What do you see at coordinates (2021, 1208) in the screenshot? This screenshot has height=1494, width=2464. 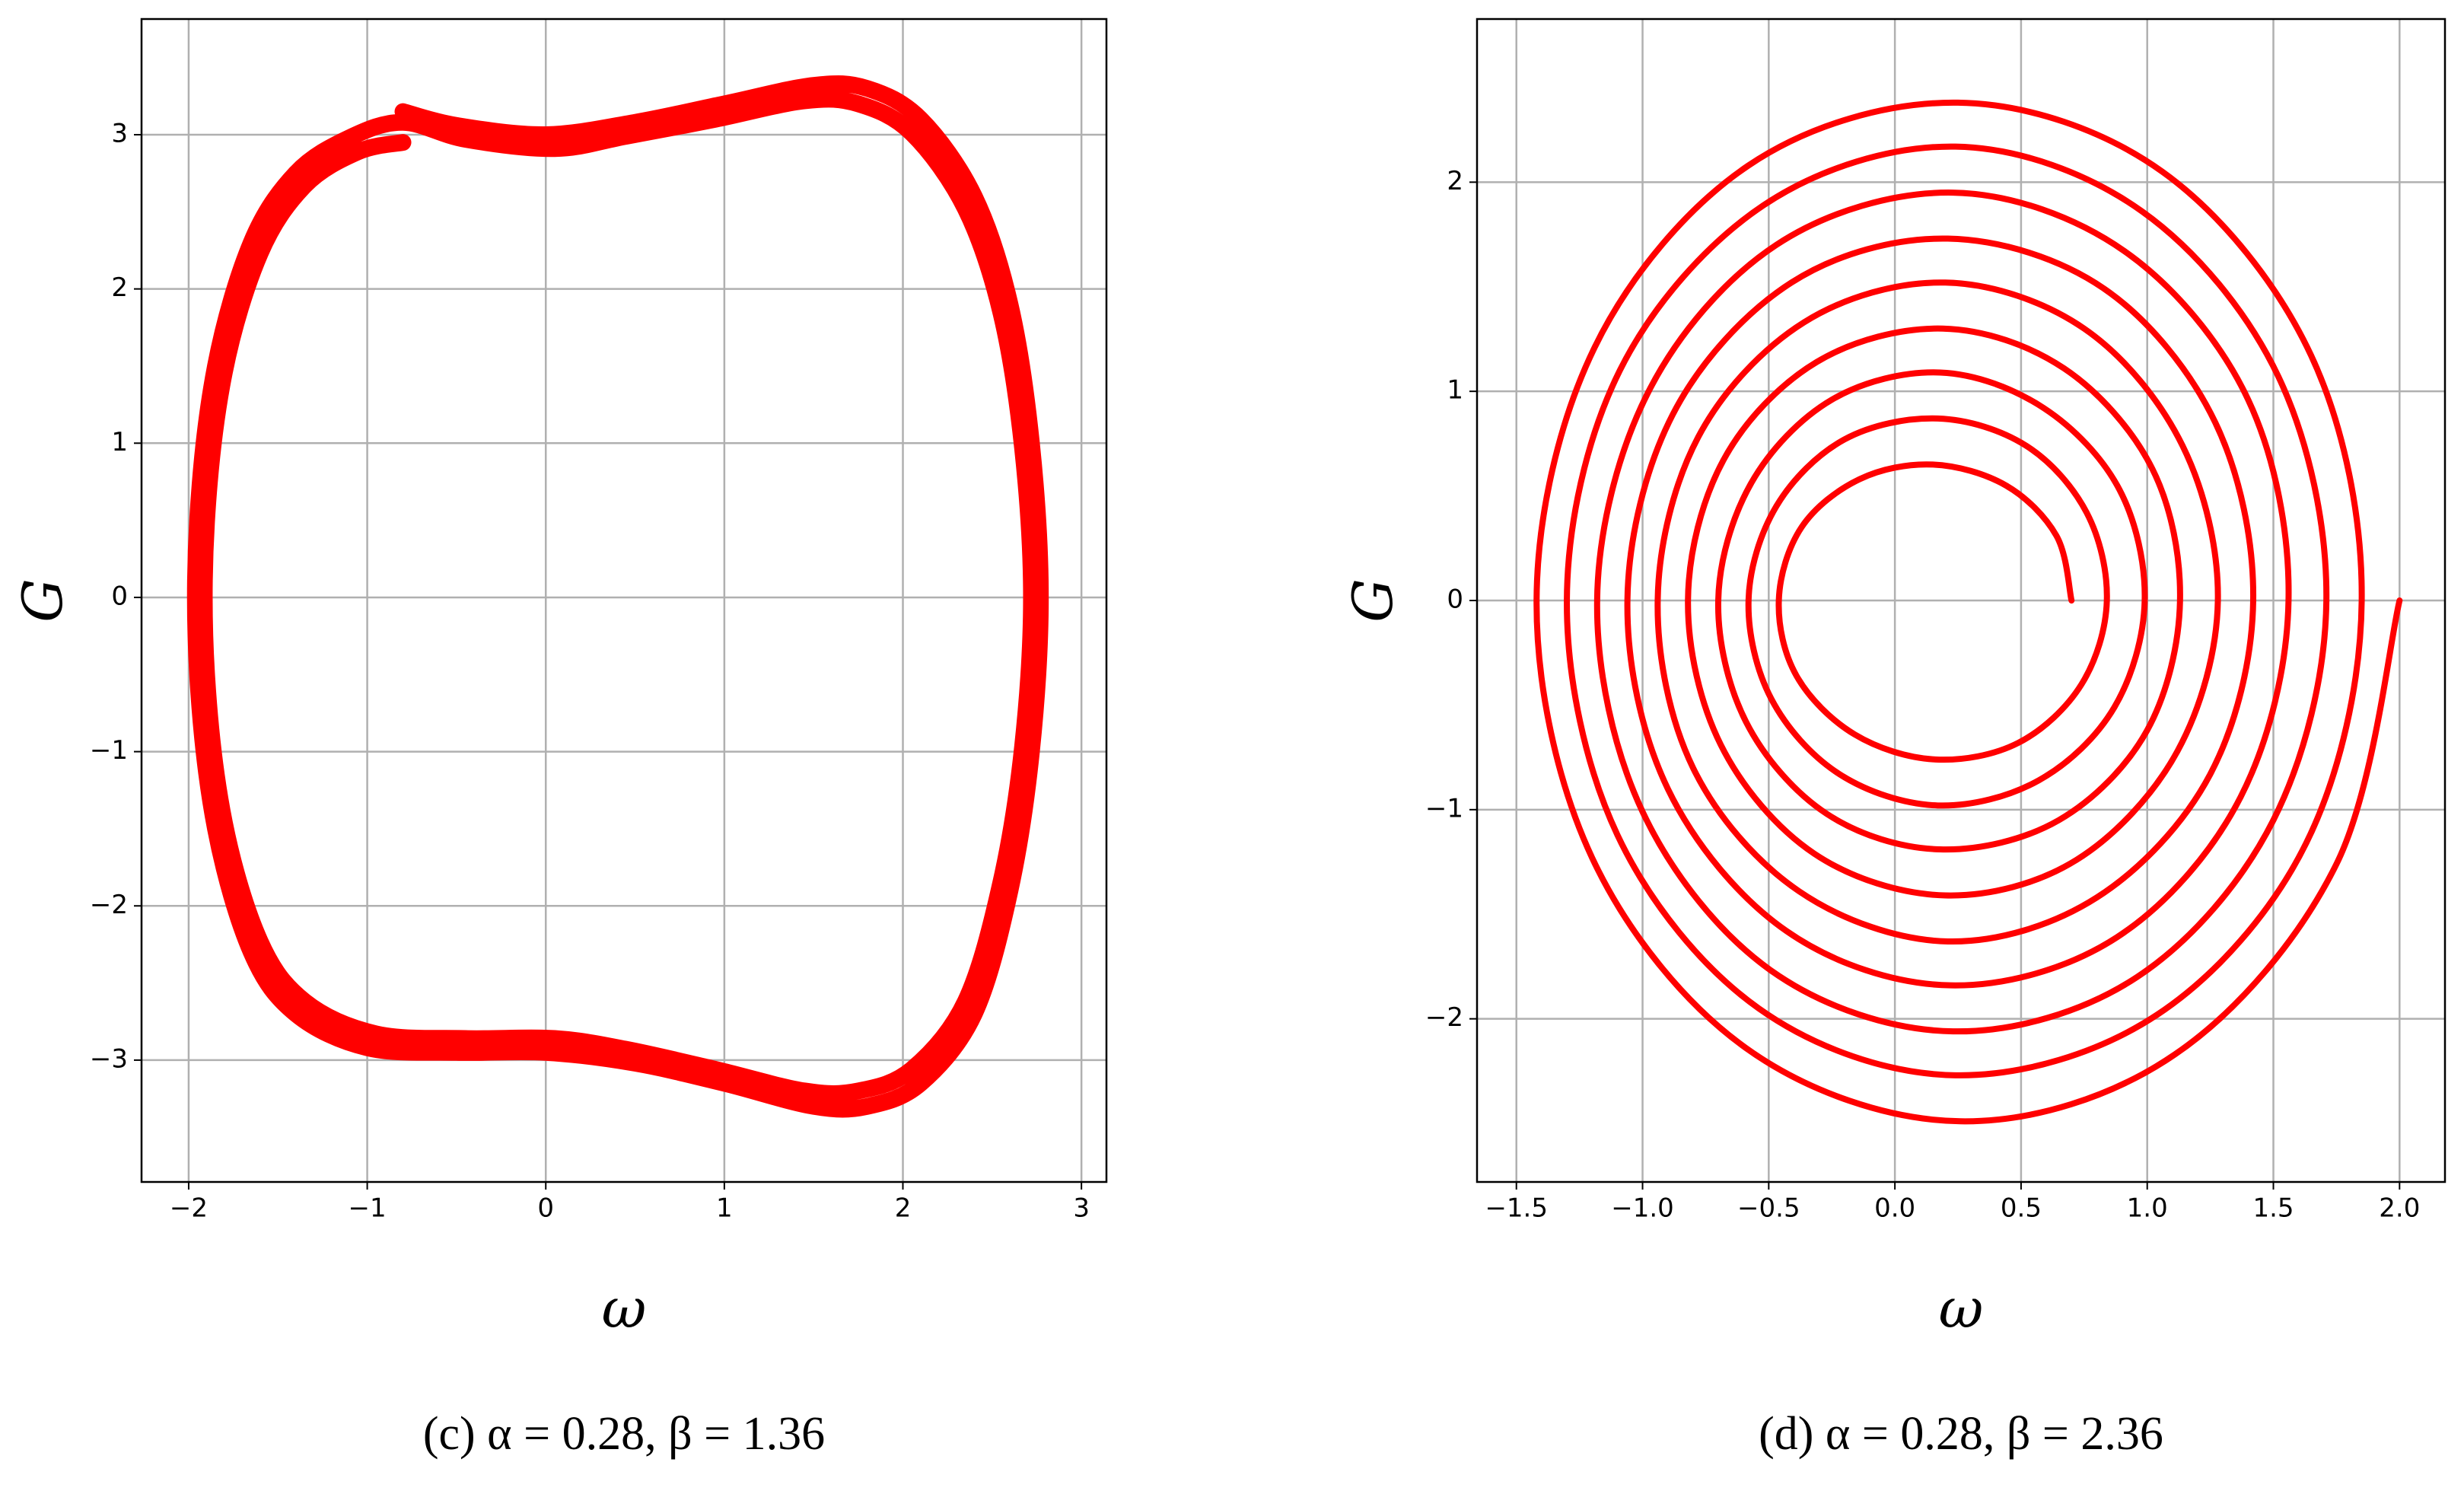 I see `x-tick-label: 0.5` at bounding box center [2021, 1208].